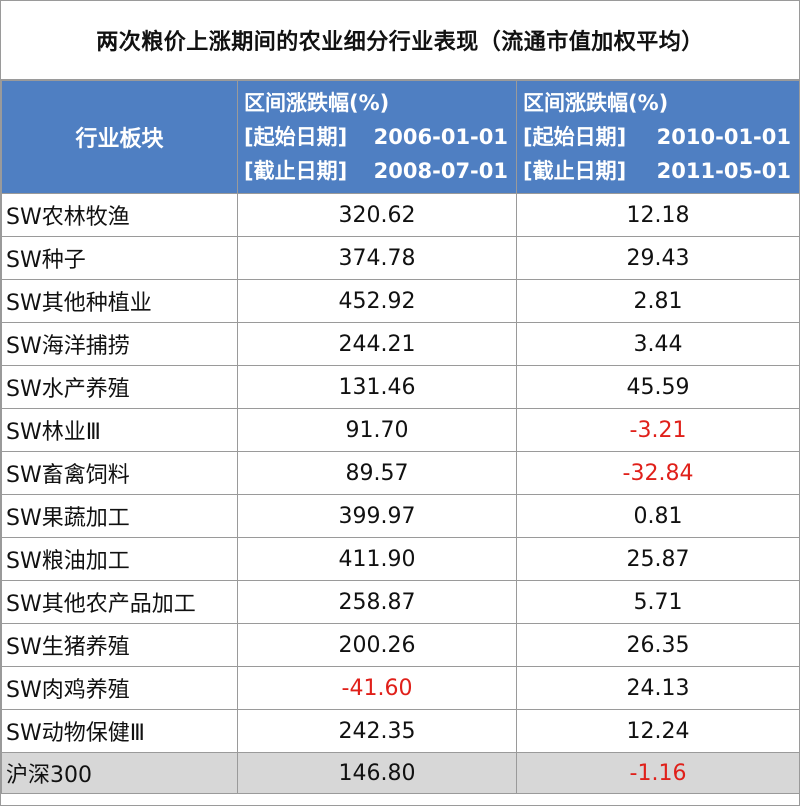 This screenshot has width=800, height=806. What do you see at coordinates (119, 137) in the screenshot?
I see `header-sector: 行业板块` at bounding box center [119, 137].